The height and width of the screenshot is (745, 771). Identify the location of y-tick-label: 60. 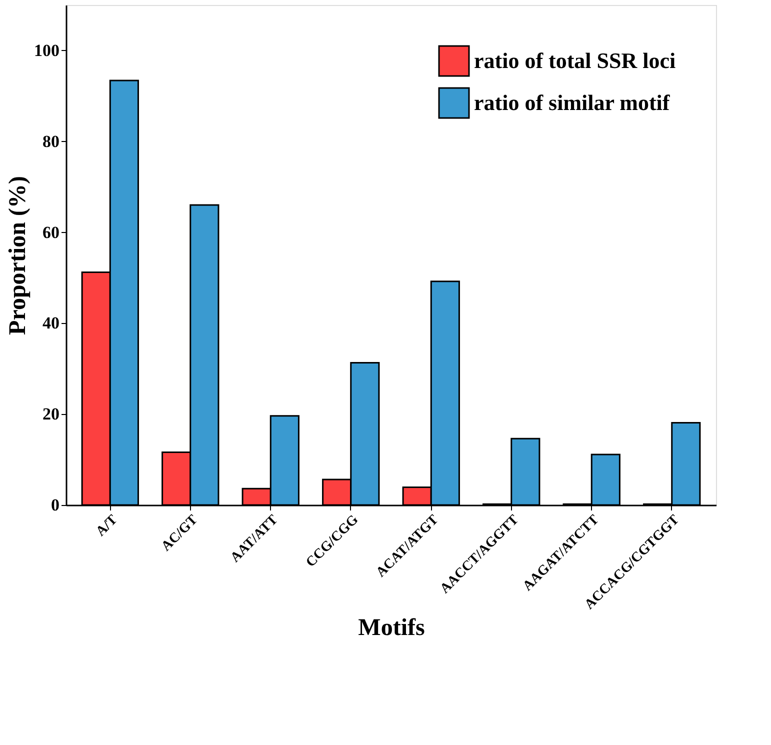
(51, 232).